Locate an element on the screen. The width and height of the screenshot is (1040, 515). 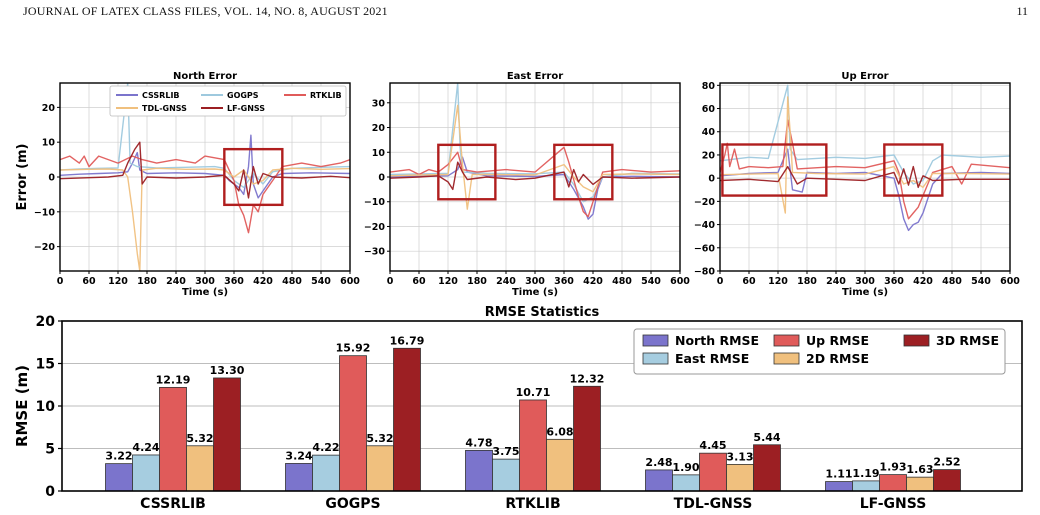
x-tick-label: 300 is located at coordinates (535, 281).